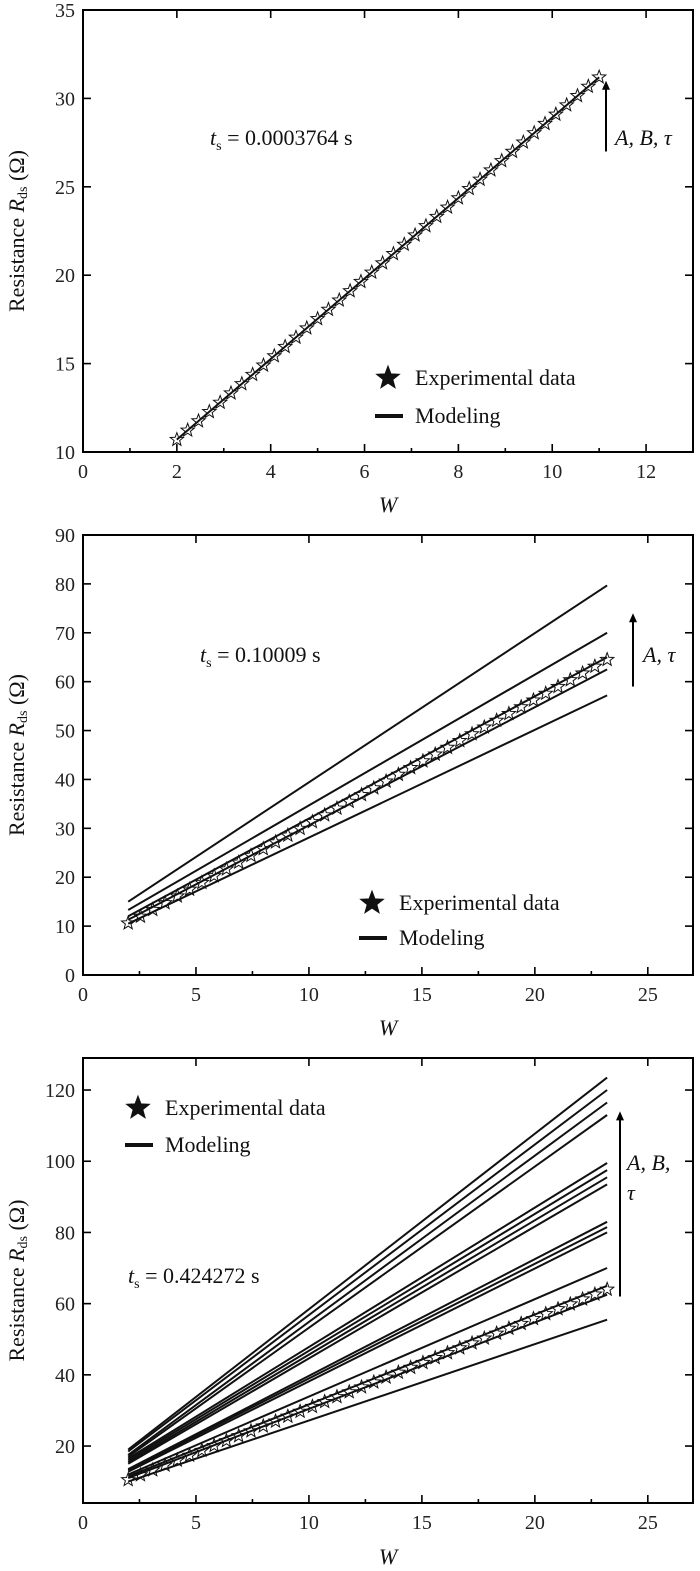 The height and width of the screenshot is (1571, 700). Describe the element at coordinates (389, 1556) in the screenshot. I see `x-axis-label: W` at that location.